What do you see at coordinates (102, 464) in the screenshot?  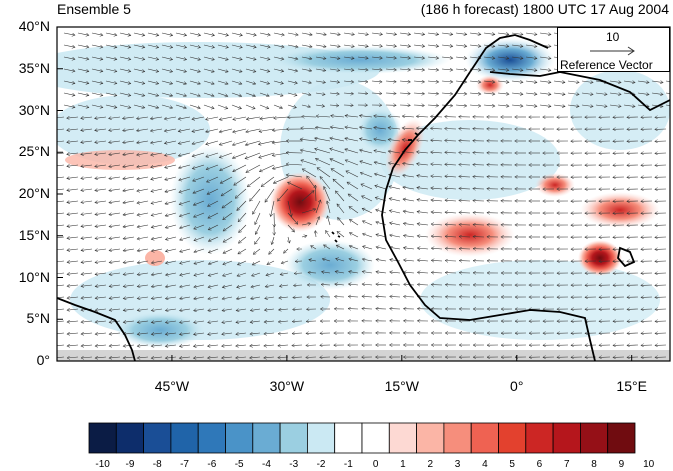 I see `colorbar-label: -10` at bounding box center [102, 464].